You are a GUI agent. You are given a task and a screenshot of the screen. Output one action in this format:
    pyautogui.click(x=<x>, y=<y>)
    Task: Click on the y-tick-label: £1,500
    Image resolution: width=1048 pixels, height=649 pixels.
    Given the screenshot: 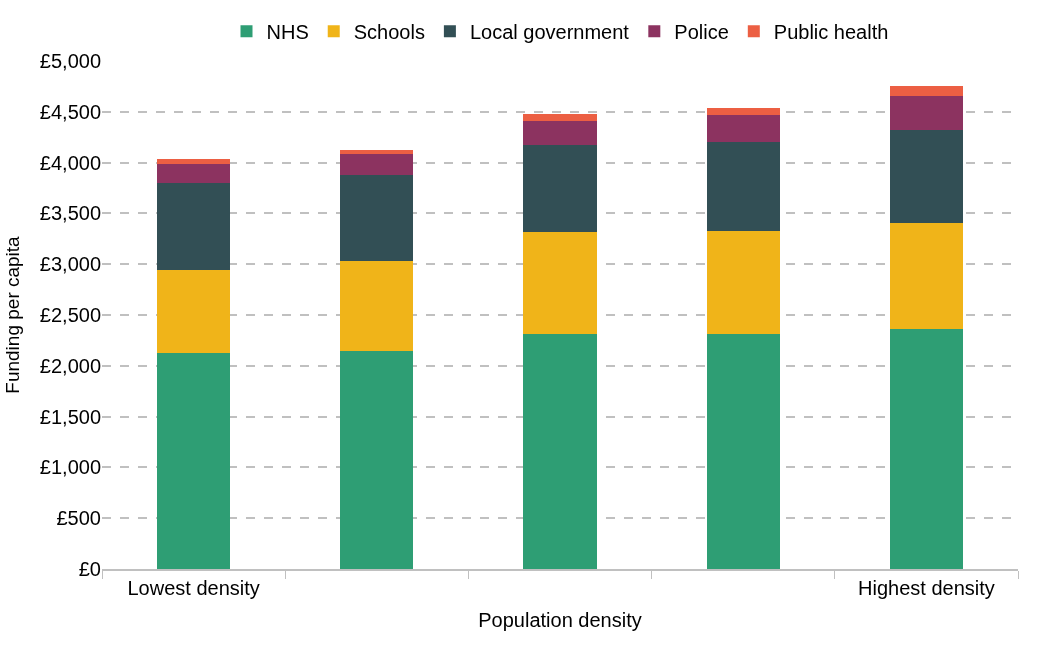 What is the action you would take?
    pyautogui.click(x=70, y=416)
    